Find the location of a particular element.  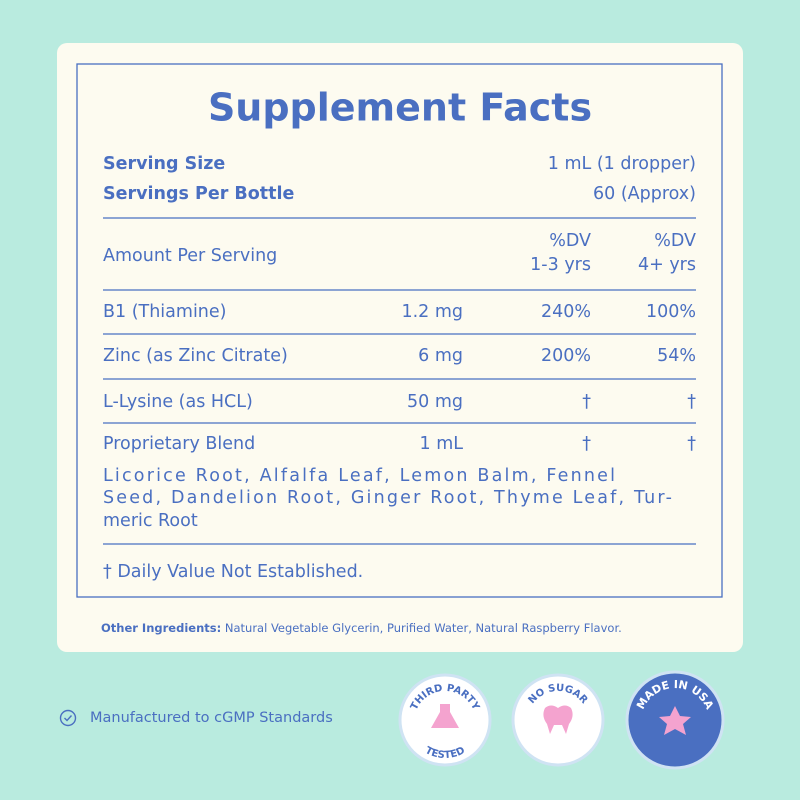

row-value: 240% is located at coordinates (566, 312).